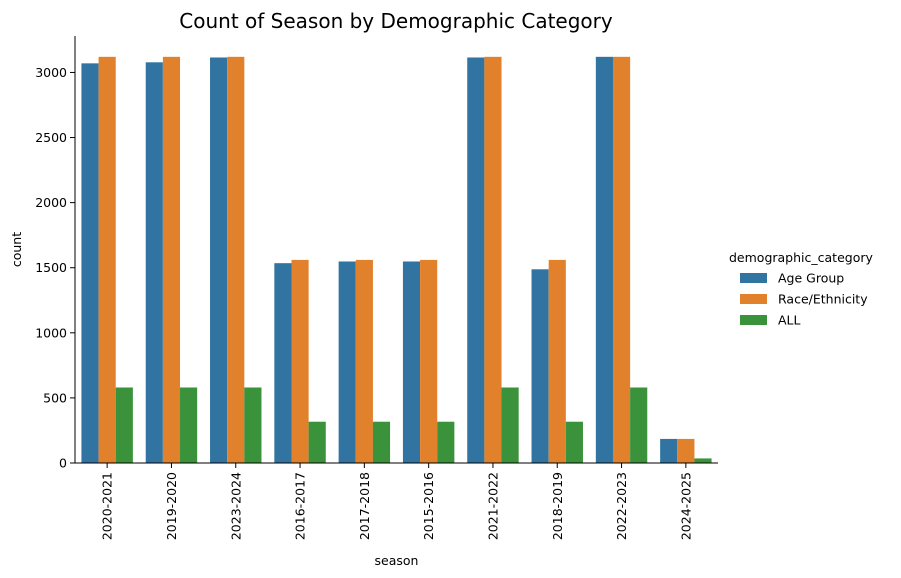 The height and width of the screenshot is (578, 901). What do you see at coordinates (300, 506) in the screenshot?
I see `x-tick-label: 2016-2017` at bounding box center [300, 506].